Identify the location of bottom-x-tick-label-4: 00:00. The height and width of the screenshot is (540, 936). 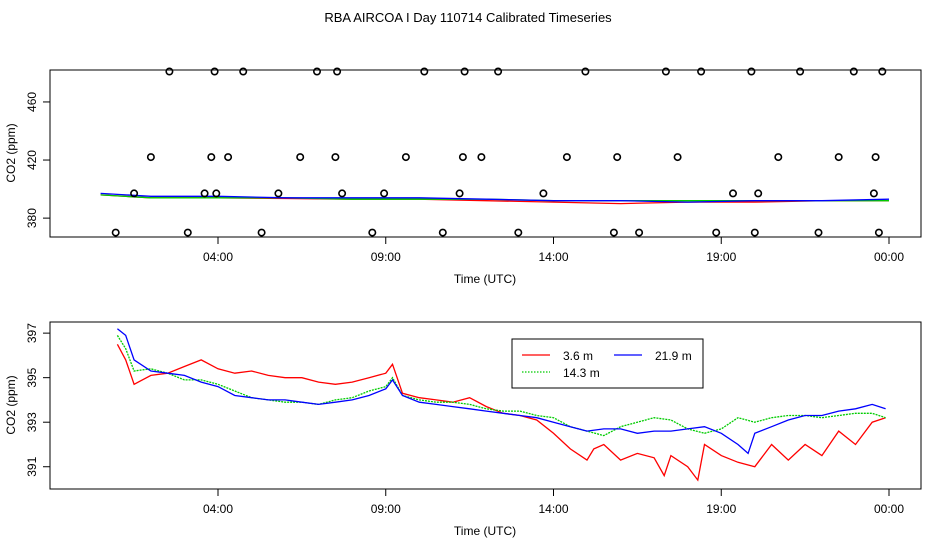
(889, 509).